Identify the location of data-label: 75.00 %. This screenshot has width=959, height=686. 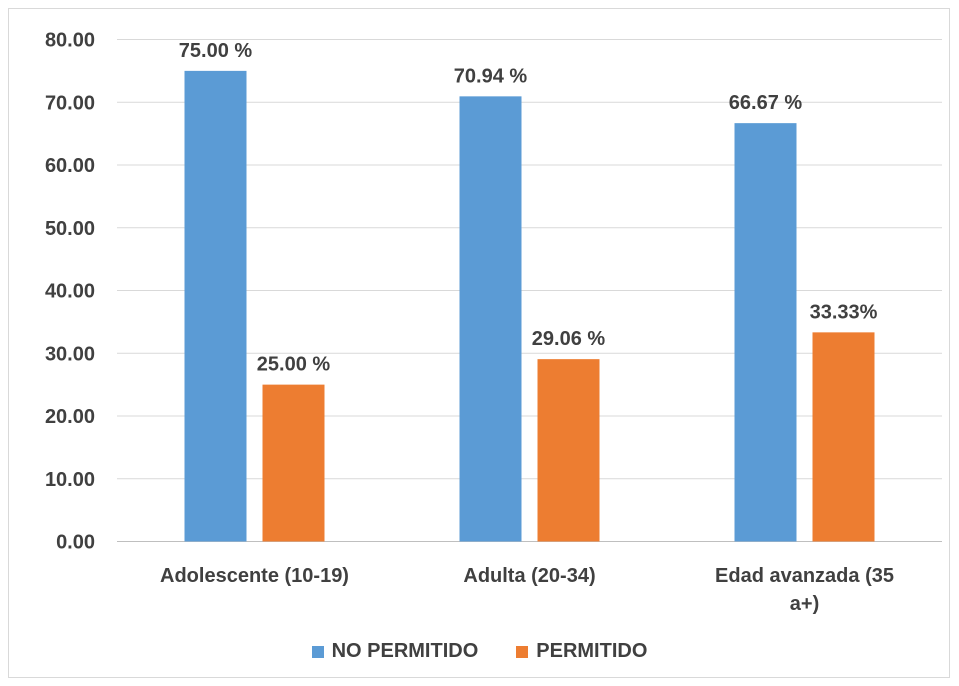
(216, 51).